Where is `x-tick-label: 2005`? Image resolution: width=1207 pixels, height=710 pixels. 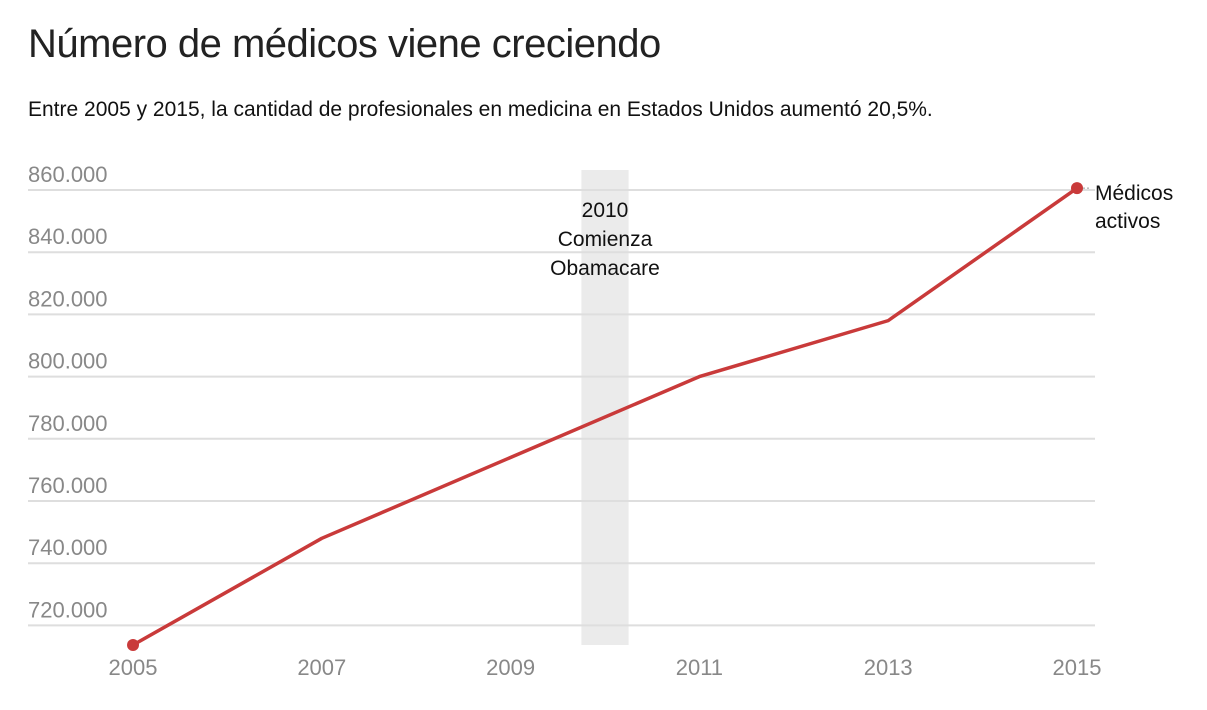
x-tick-label: 2005 is located at coordinates (133, 667).